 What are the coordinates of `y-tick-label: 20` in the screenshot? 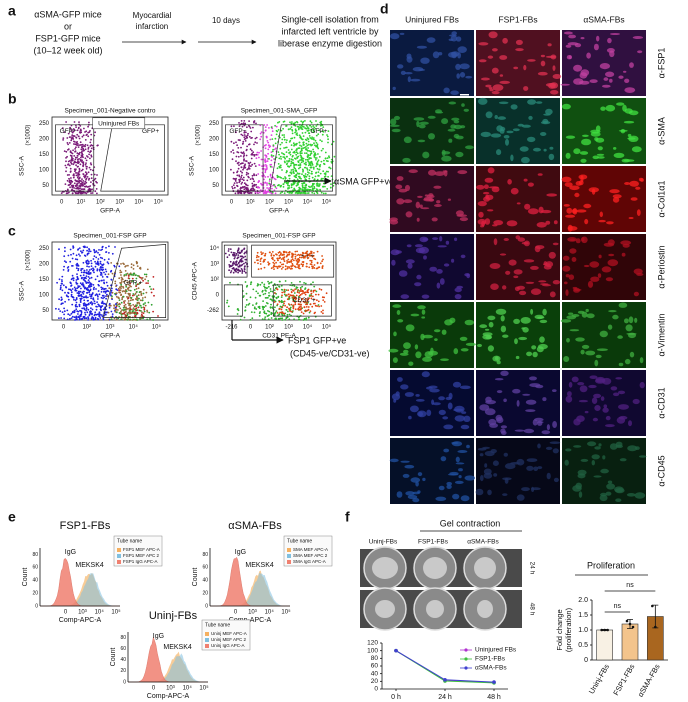 It's located at (123, 671).